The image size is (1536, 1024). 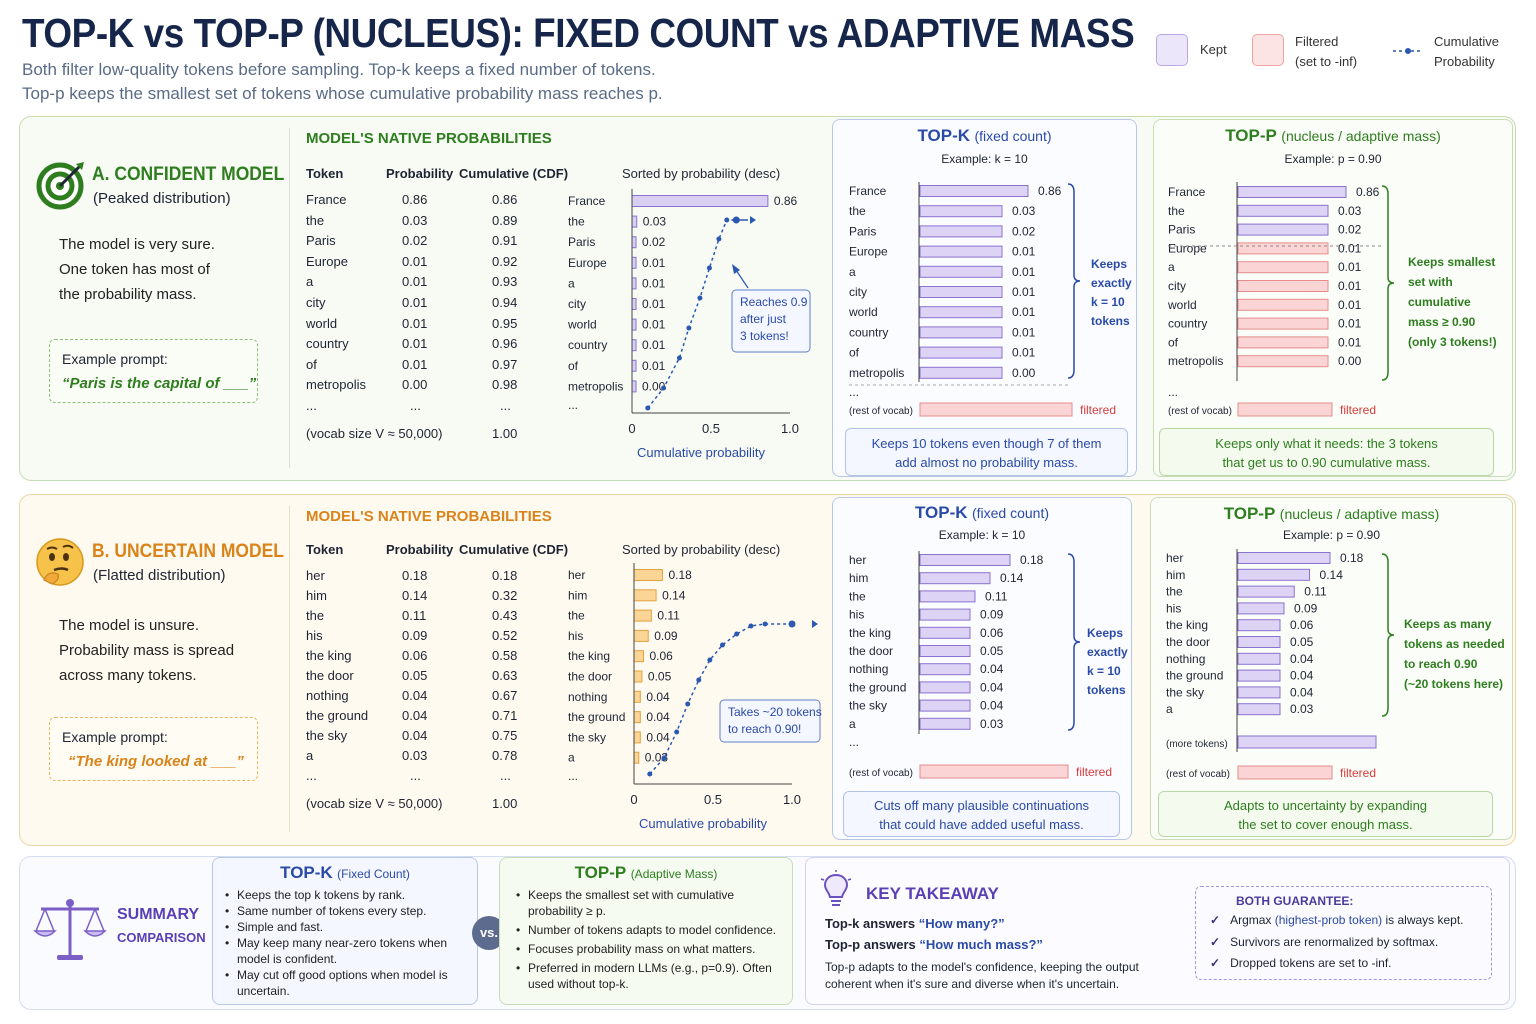 What do you see at coordinates (429, 516) in the screenshot?
I see `native-probs-heading-b: MODEL'S NATIVE PROBABILITIES` at bounding box center [429, 516].